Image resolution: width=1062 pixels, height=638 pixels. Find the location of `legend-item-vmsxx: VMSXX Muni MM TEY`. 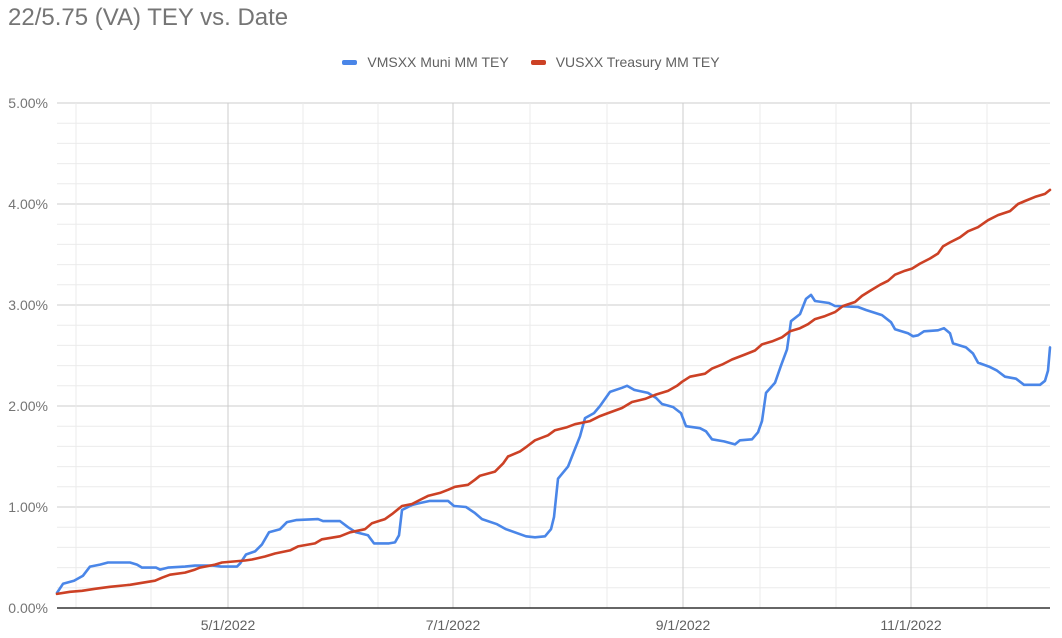

legend-item-vmsxx: VMSXX Muni MM TEY is located at coordinates (425, 62).